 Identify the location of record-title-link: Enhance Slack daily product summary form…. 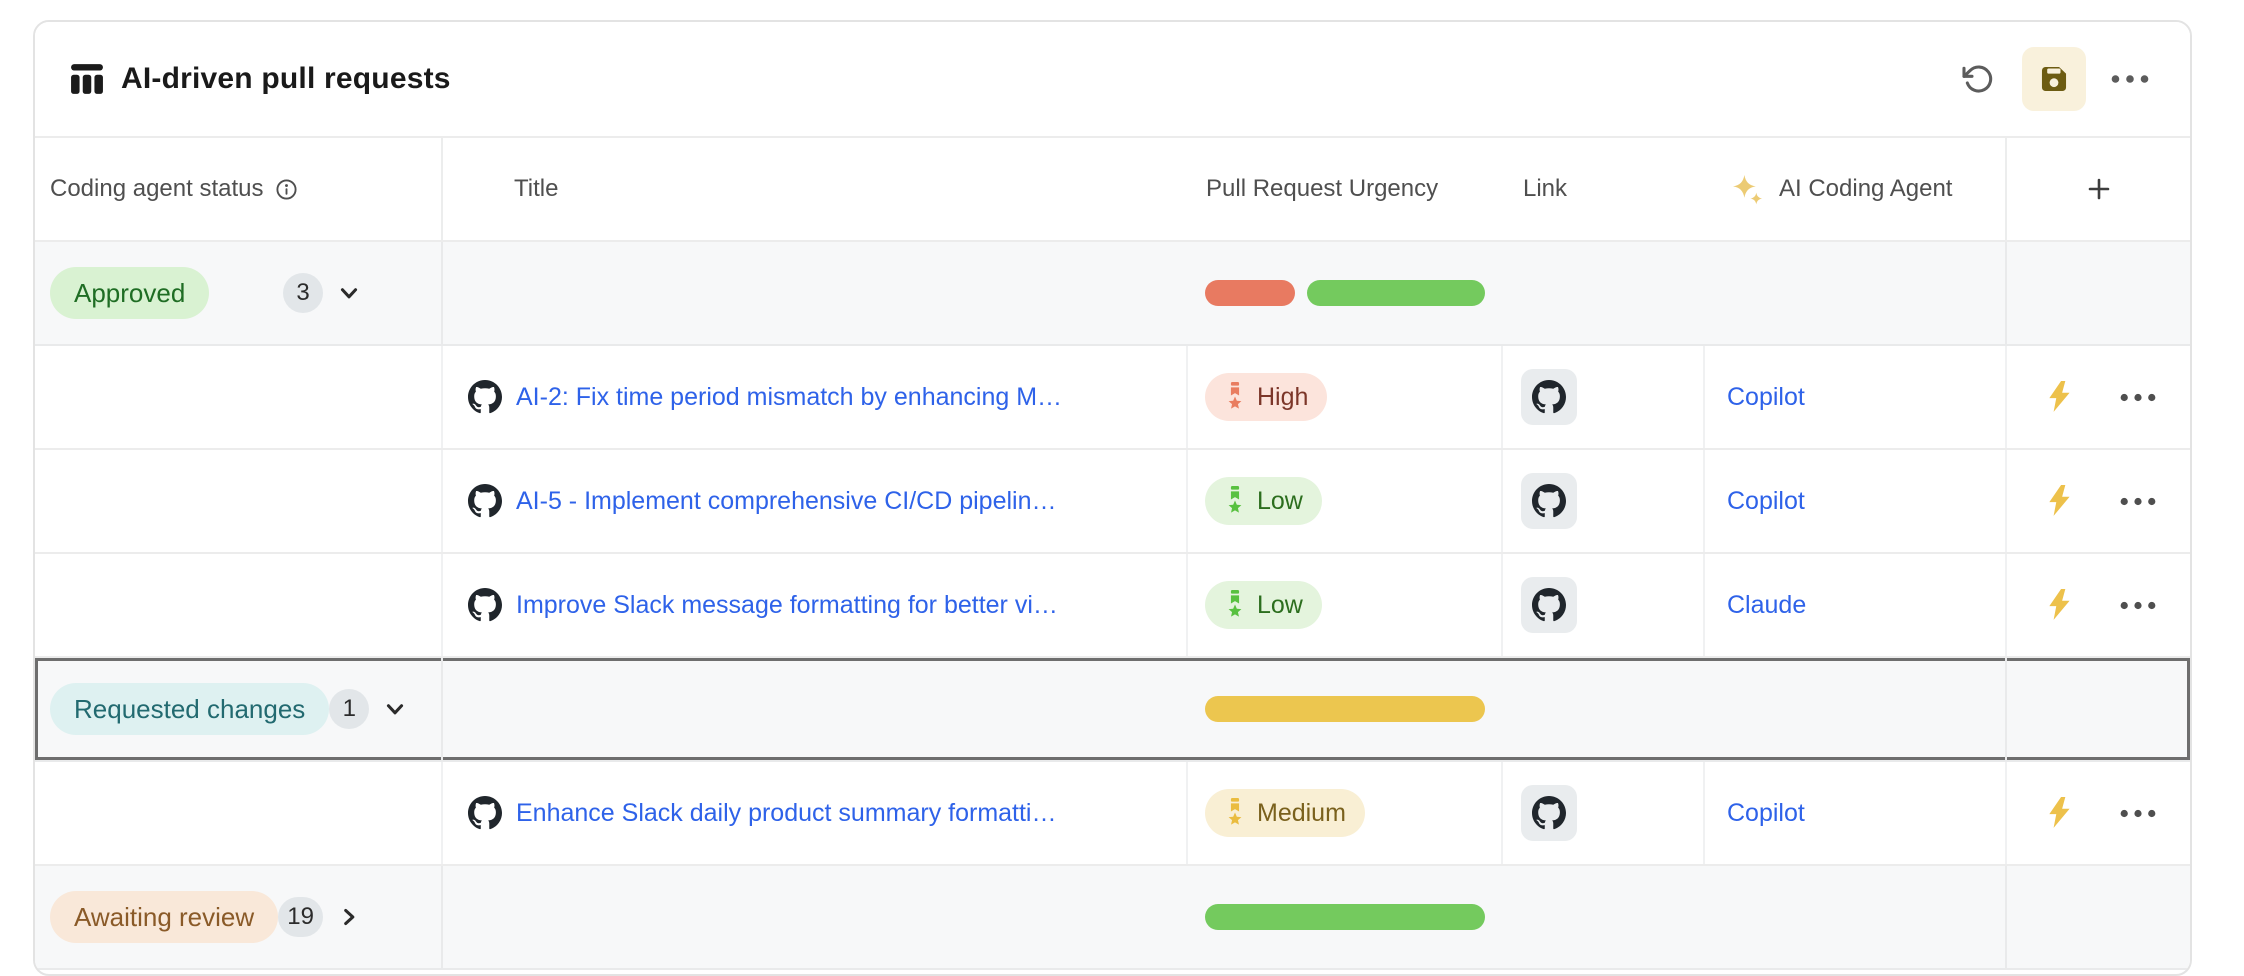
(786, 812).